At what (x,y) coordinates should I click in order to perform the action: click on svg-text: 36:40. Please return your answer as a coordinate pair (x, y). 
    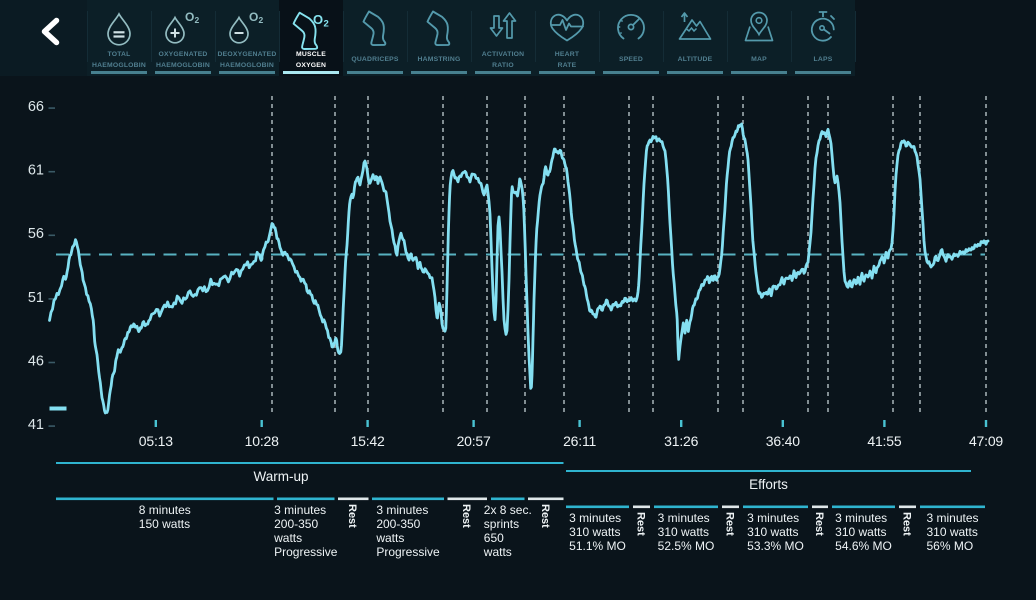
    Looking at the image, I should click on (783, 441).